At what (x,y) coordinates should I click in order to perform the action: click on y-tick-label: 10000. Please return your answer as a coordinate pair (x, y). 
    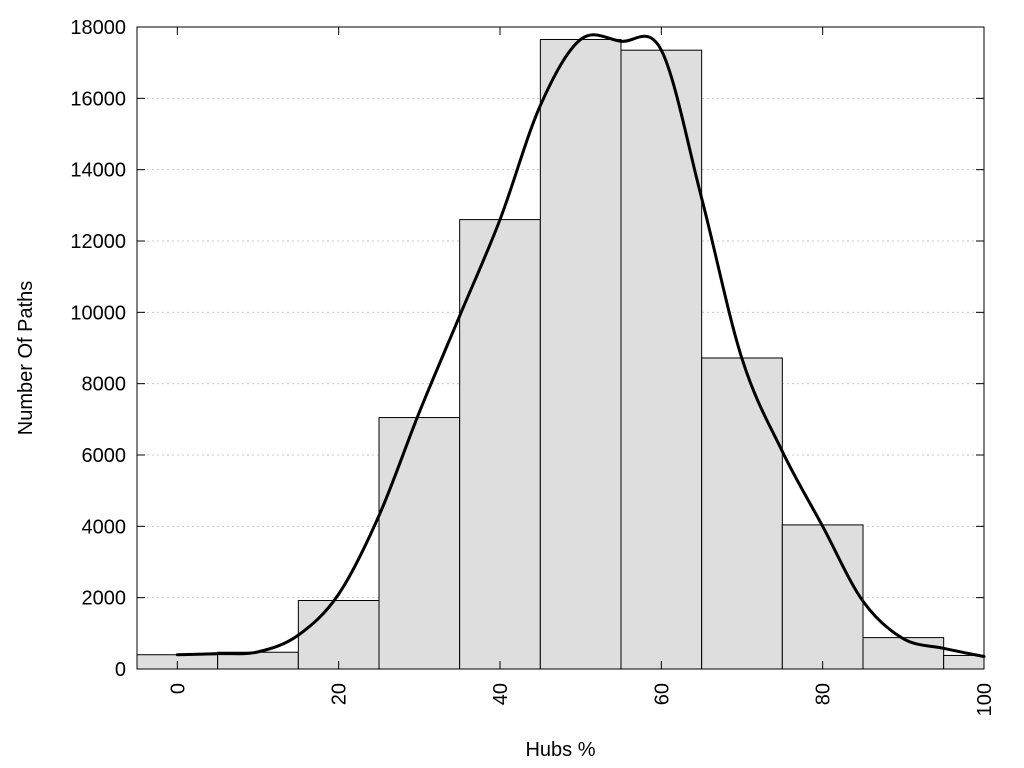
    Looking at the image, I should click on (98, 313).